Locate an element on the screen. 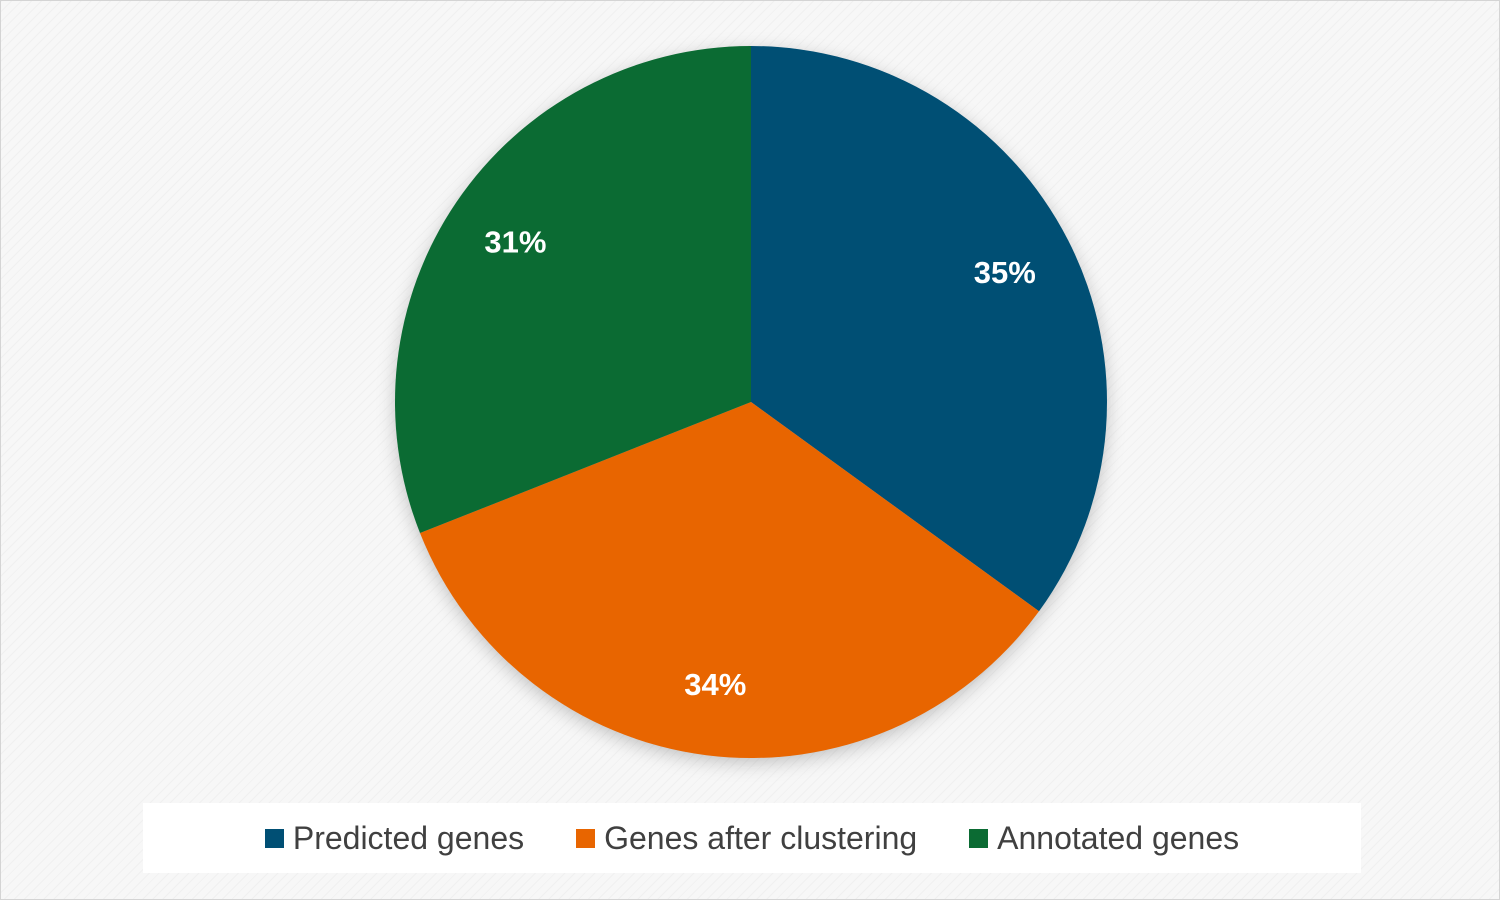 This screenshot has width=1500, height=900. legend-swatch-predicted-genes is located at coordinates (274, 838).